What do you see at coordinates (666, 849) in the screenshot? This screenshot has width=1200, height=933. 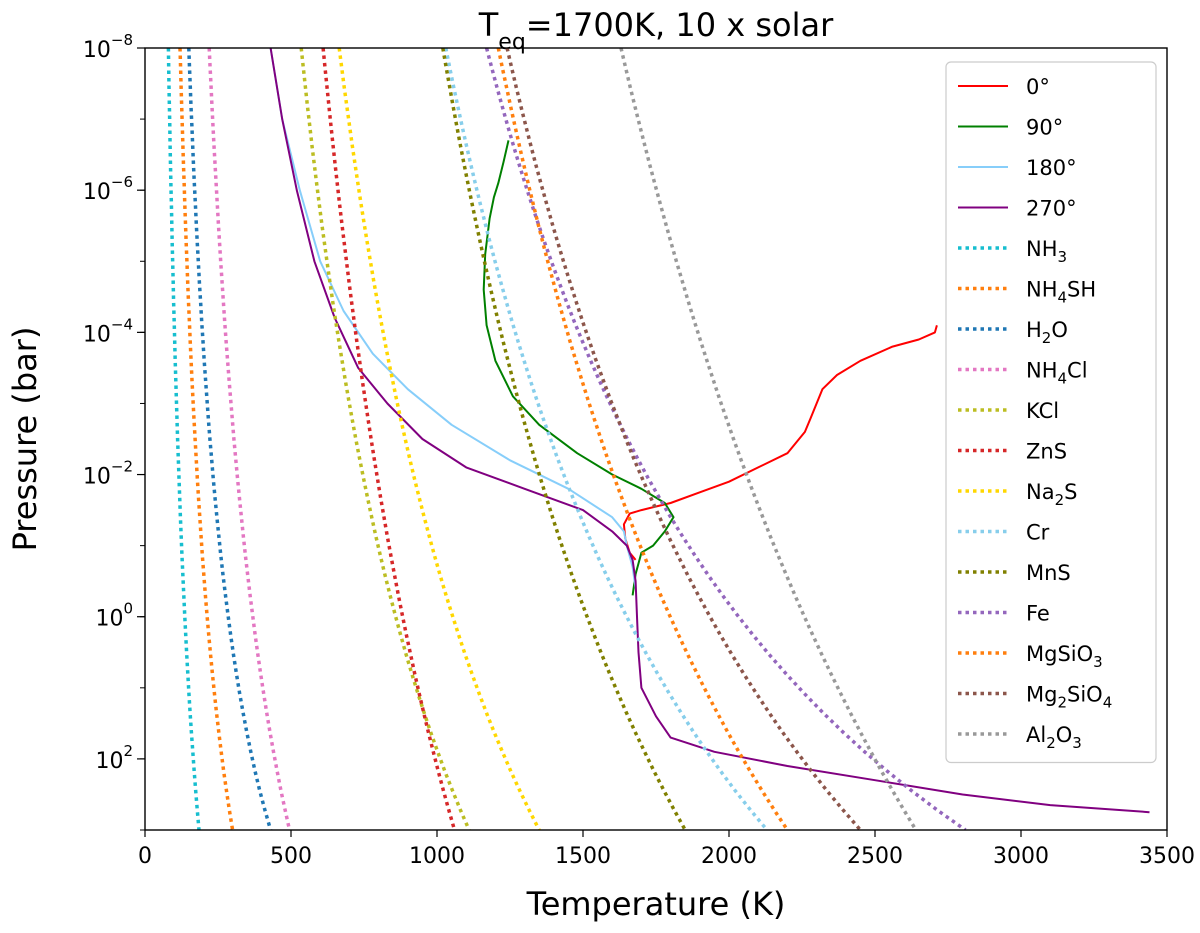 I see `x-axis: 0 500 1000 1500 2000 2500 3000 3500` at bounding box center [666, 849].